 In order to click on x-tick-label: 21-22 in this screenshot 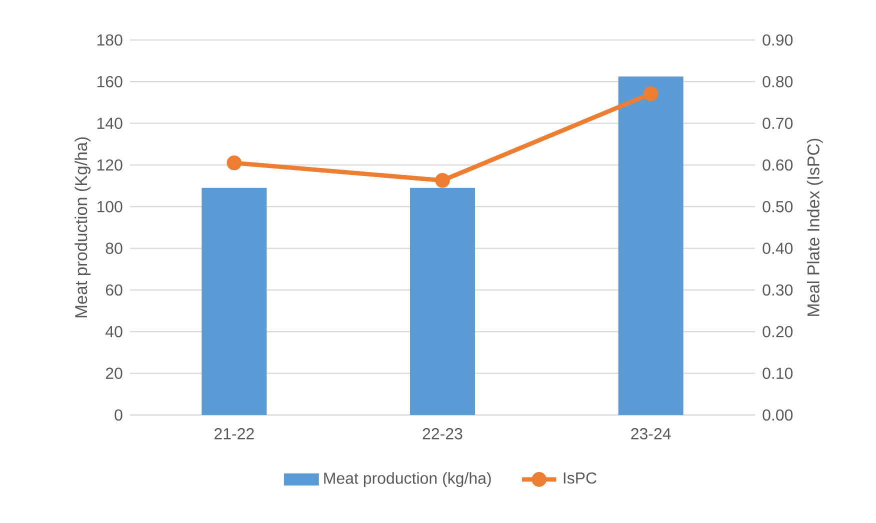, I will do `click(234, 434)`.